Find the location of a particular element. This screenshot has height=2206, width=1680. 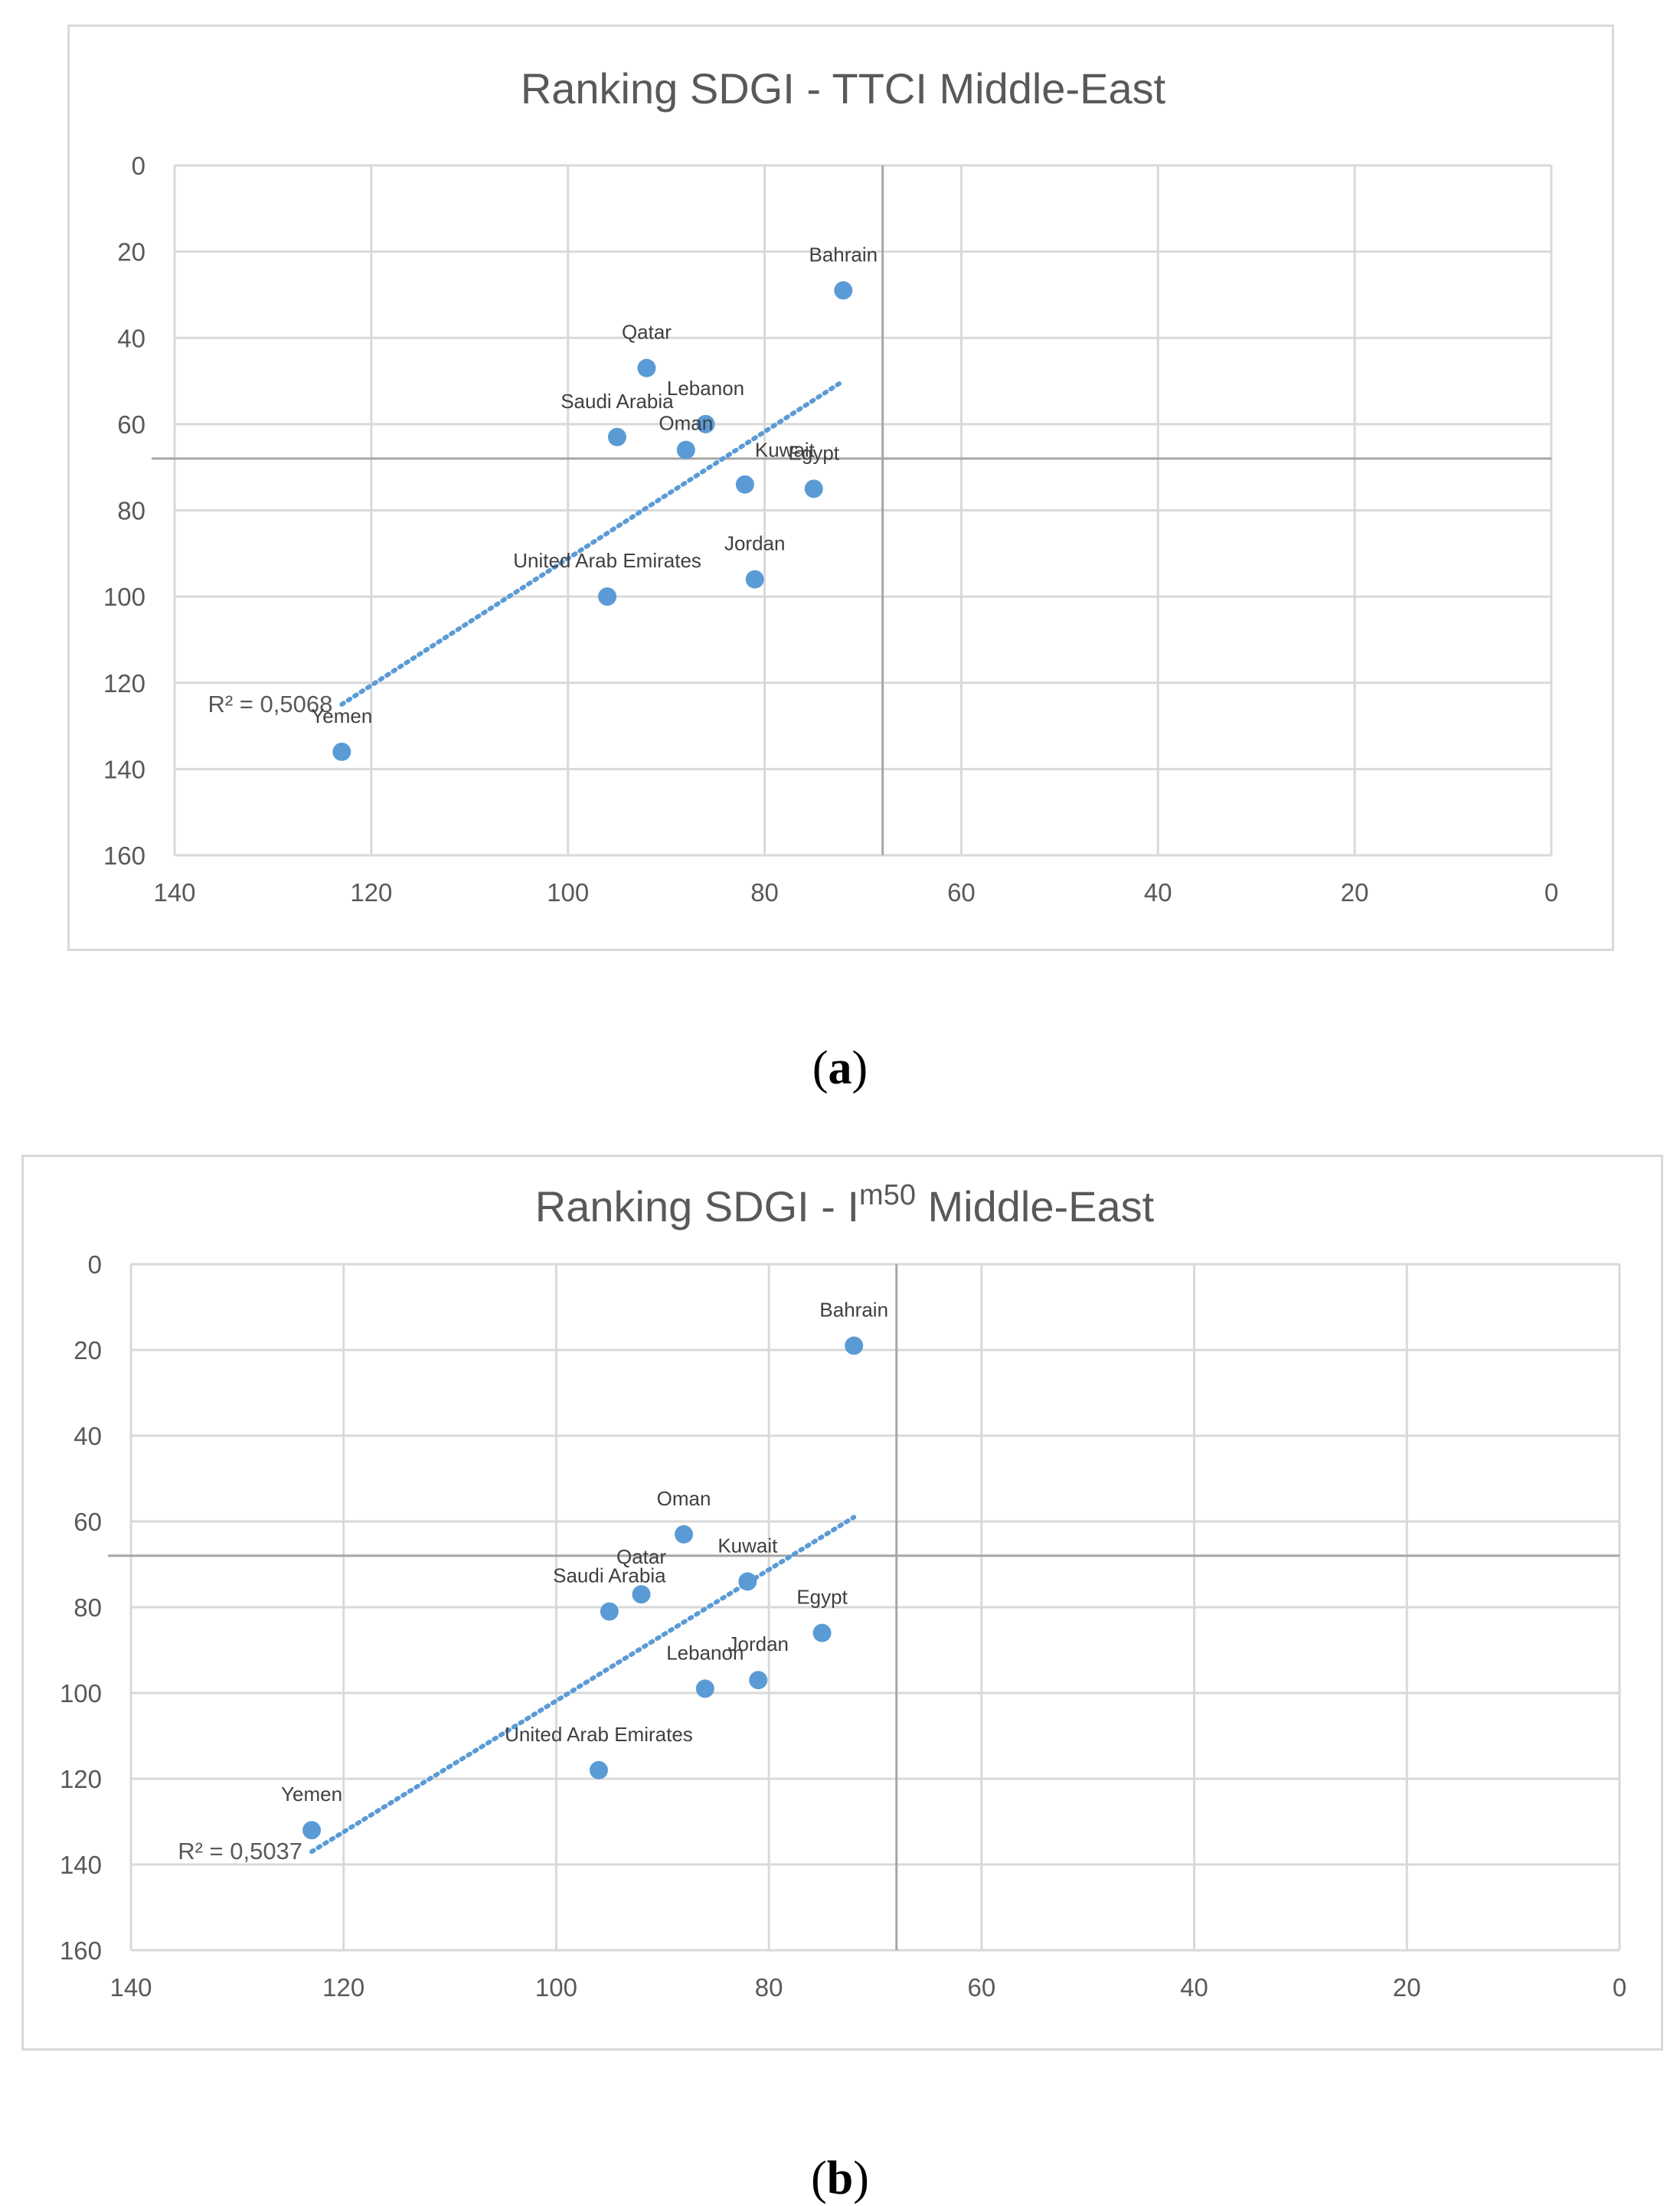

chart-b-x-tick-label: 60 is located at coordinates (981, 1987).